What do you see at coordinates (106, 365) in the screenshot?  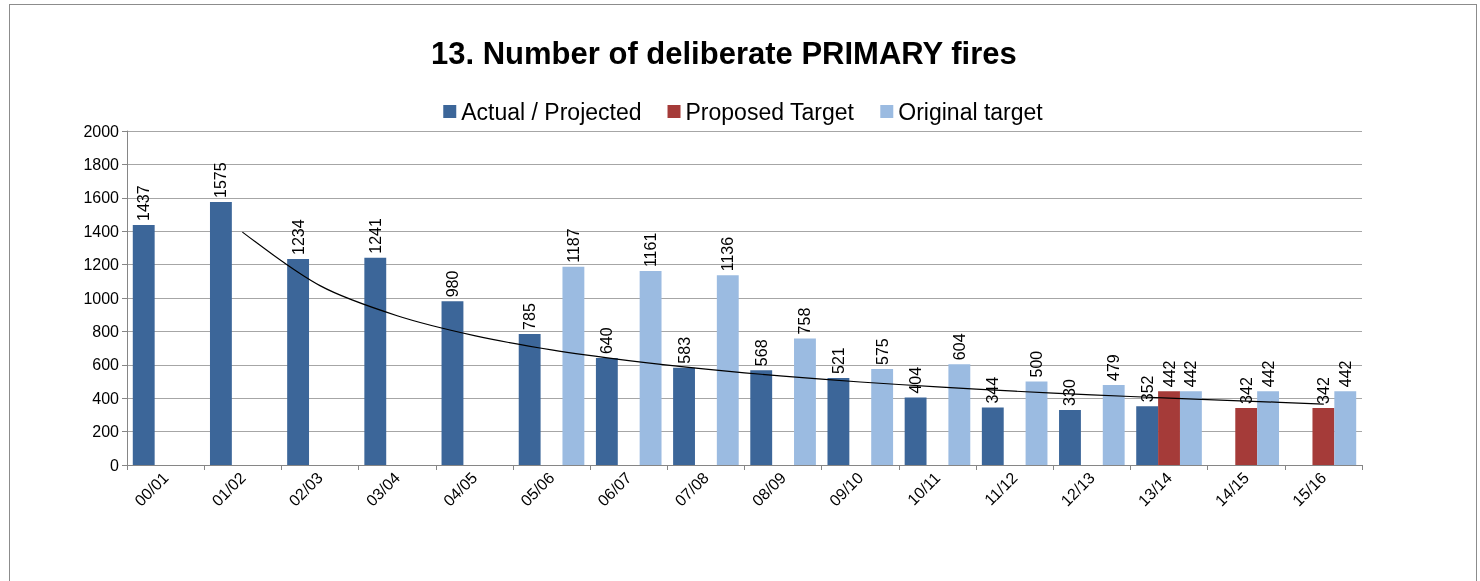 I see `y-tick-label: 600` at bounding box center [106, 365].